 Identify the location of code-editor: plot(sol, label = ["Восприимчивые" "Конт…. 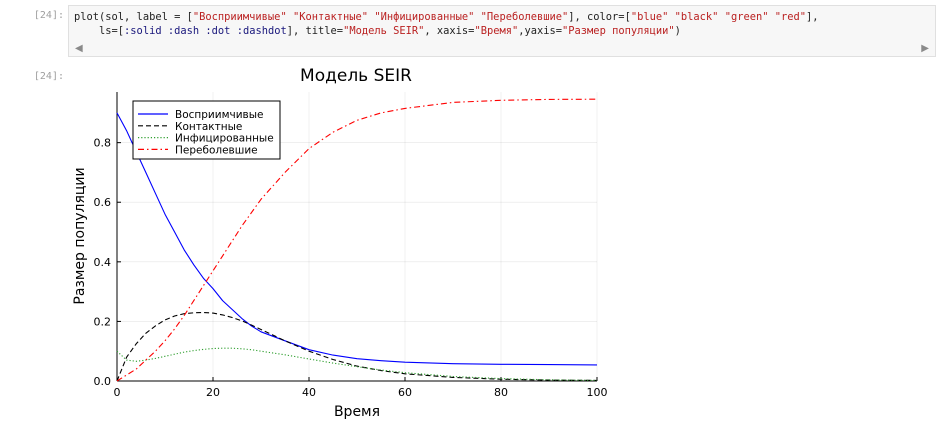
(446, 24).